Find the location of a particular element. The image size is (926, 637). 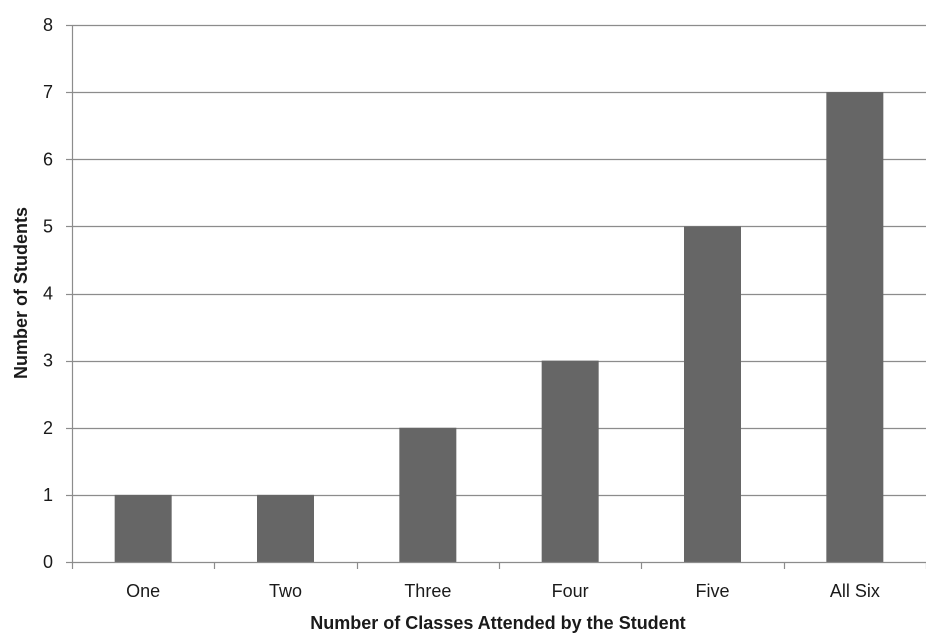

x-tick-label: Two is located at coordinates (285, 591).